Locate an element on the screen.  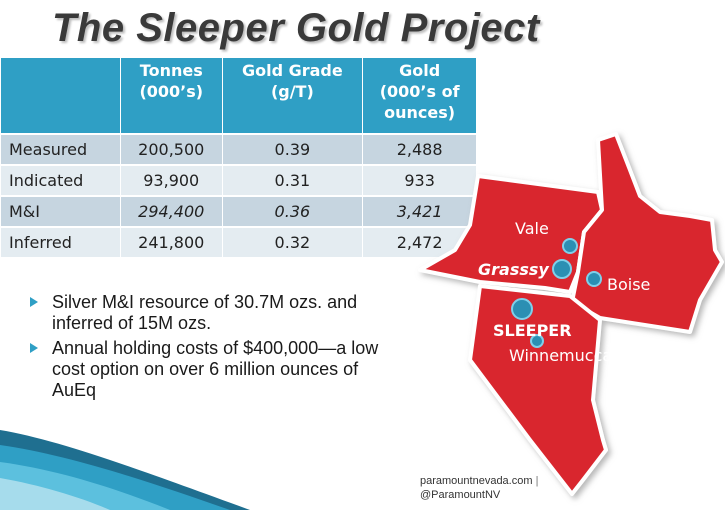
header-gold-ounces: Gold (000’s of ounces) is located at coordinates (419, 96).